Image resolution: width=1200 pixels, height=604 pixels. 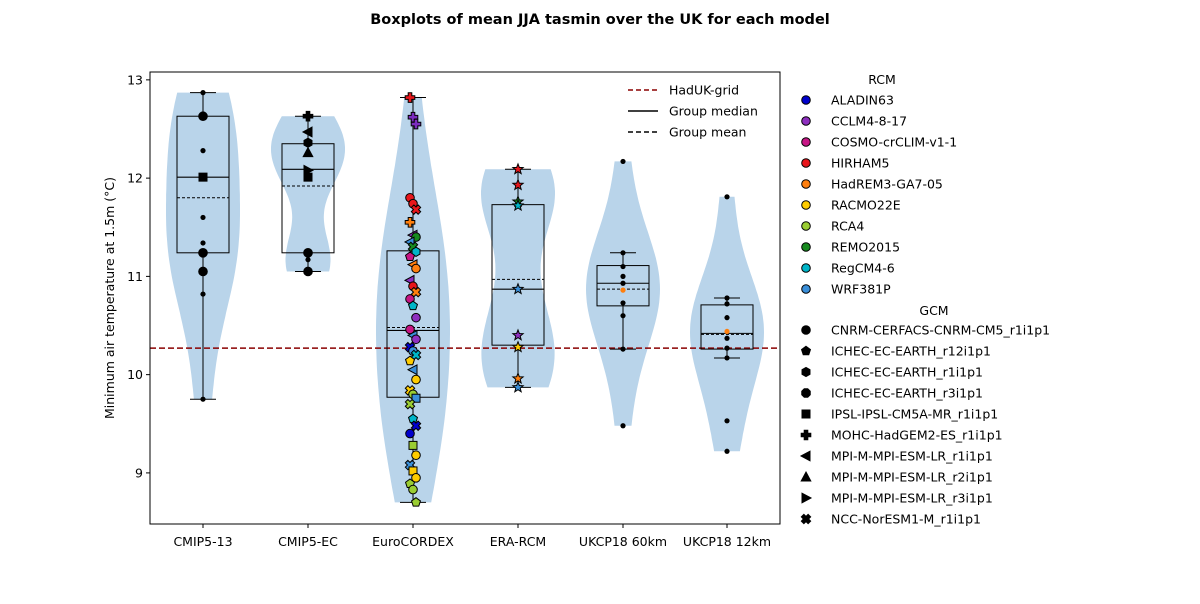 What do you see at coordinates (860, 163) in the screenshot?
I see `rcm-legend-label-3: HIRHAM5` at bounding box center [860, 163].